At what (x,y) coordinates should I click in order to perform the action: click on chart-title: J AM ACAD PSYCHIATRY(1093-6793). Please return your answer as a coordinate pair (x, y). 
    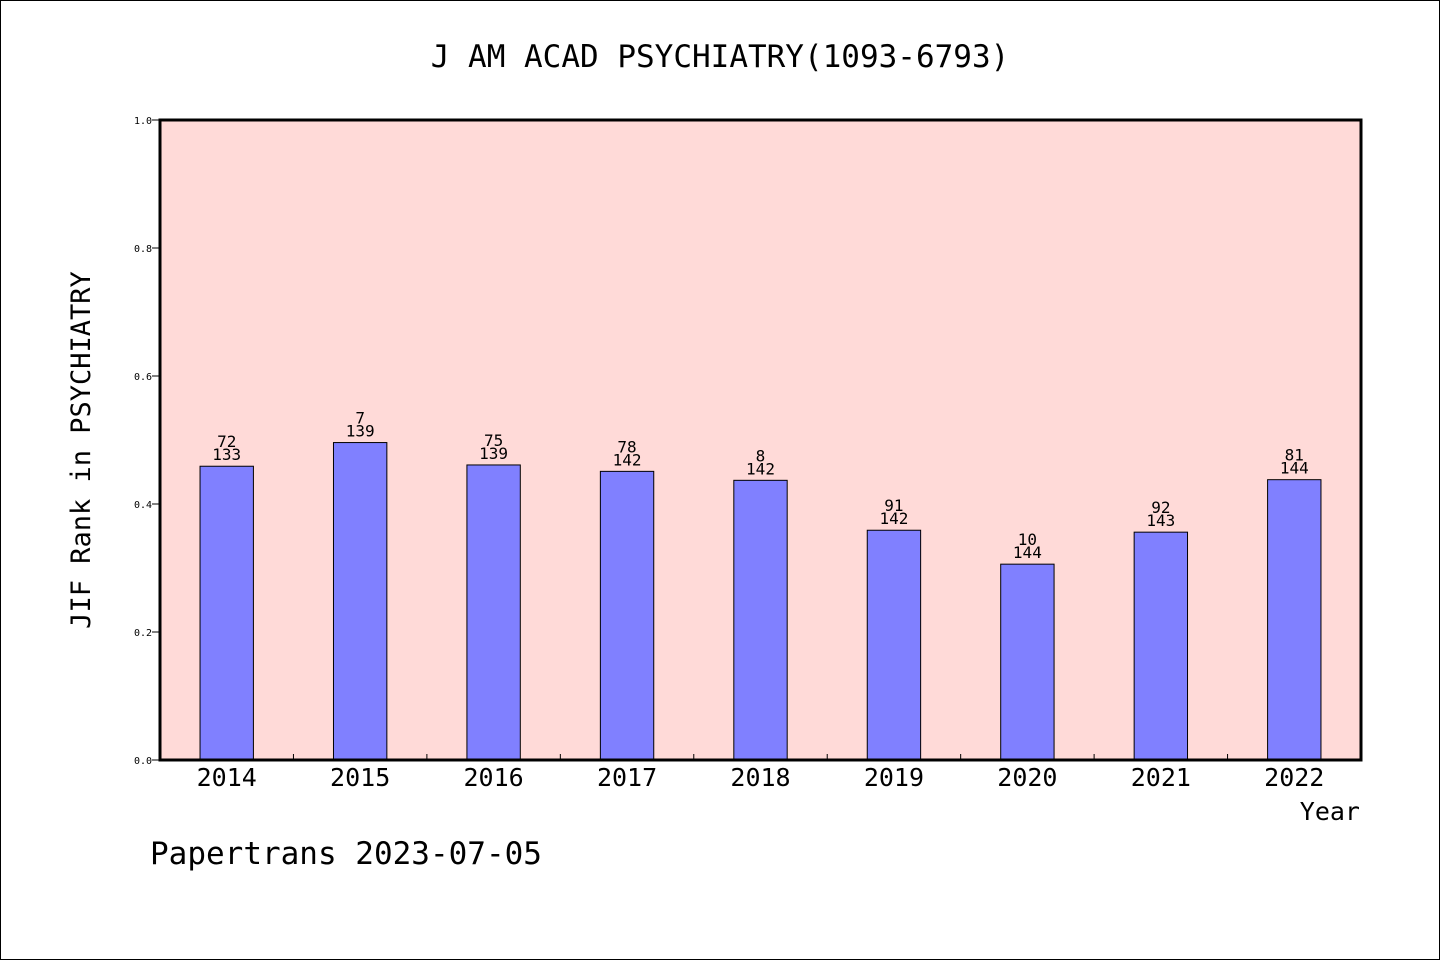
    Looking at the image, I should click on (720, 57).